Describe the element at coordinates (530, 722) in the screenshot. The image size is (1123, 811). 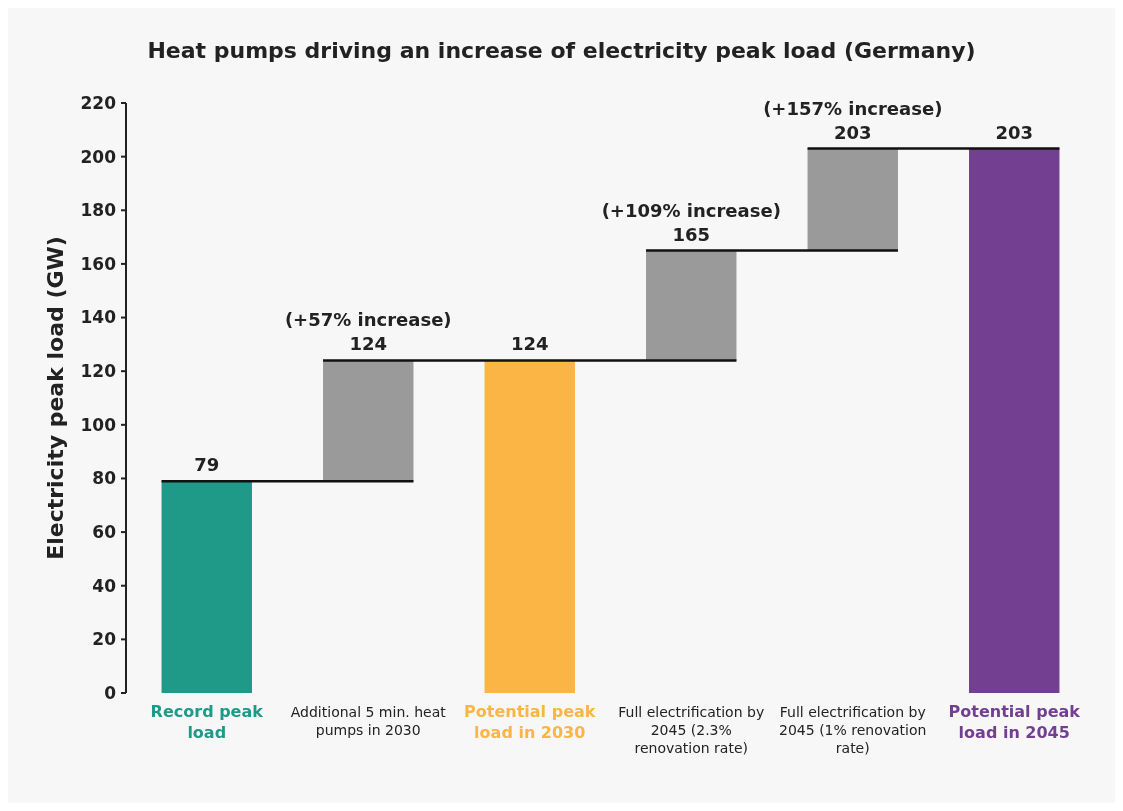
I see `x-tick-label: Potential peak load in 2030` at that location.